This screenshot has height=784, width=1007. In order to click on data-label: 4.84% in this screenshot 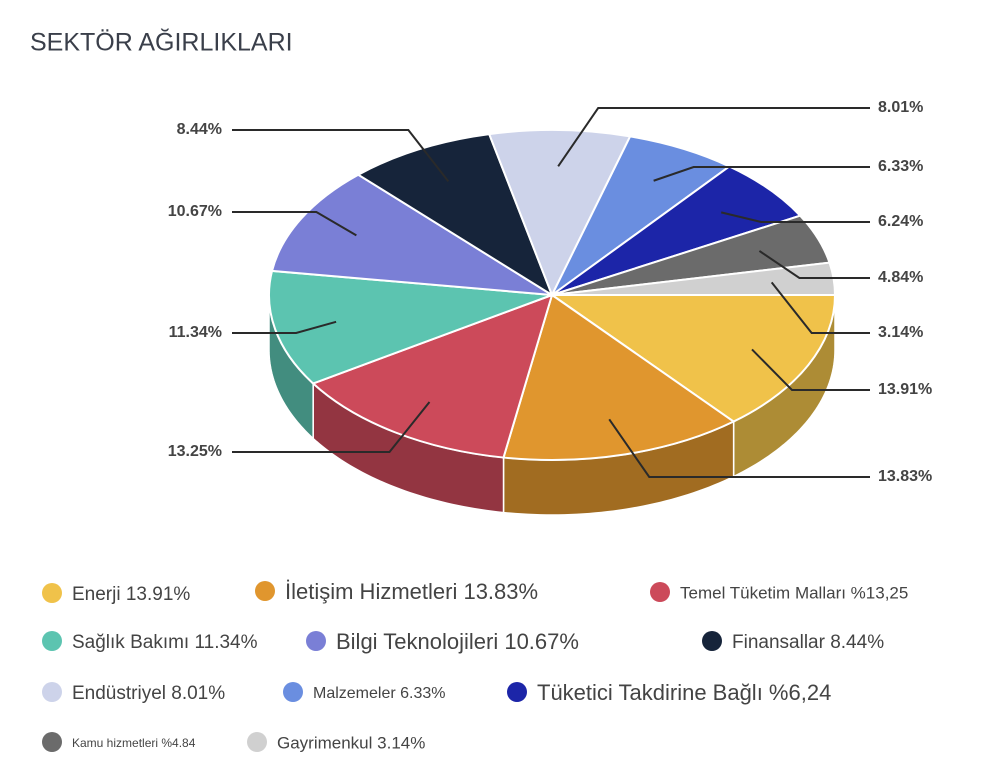, I will do `click(900, 277)`.